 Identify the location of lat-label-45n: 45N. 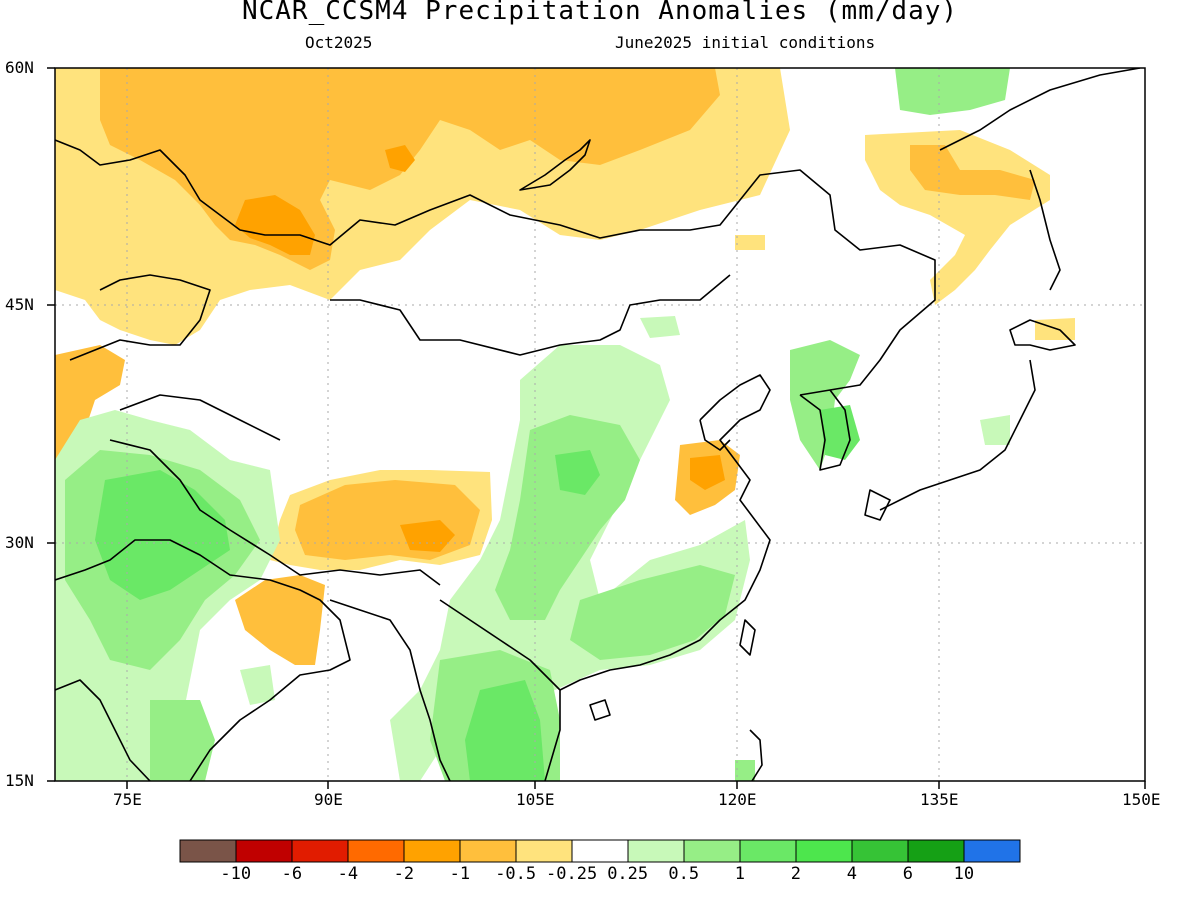
(19, 304).